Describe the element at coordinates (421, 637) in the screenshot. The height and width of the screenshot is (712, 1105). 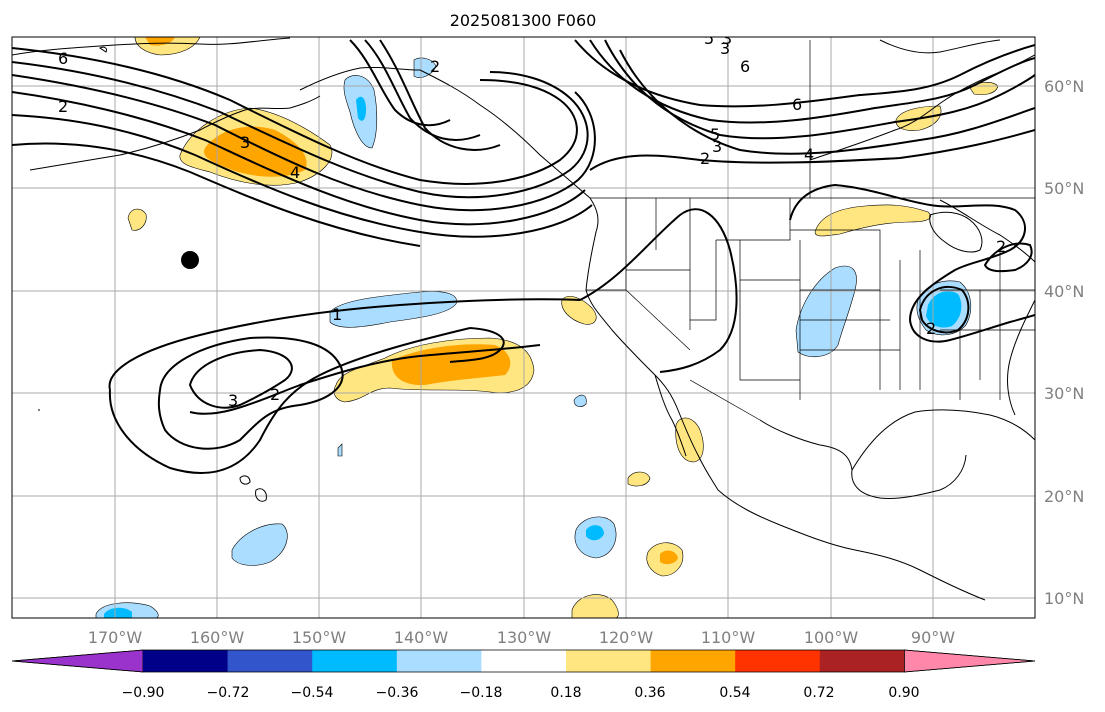
I see `lon-label: 140°W` at that location.